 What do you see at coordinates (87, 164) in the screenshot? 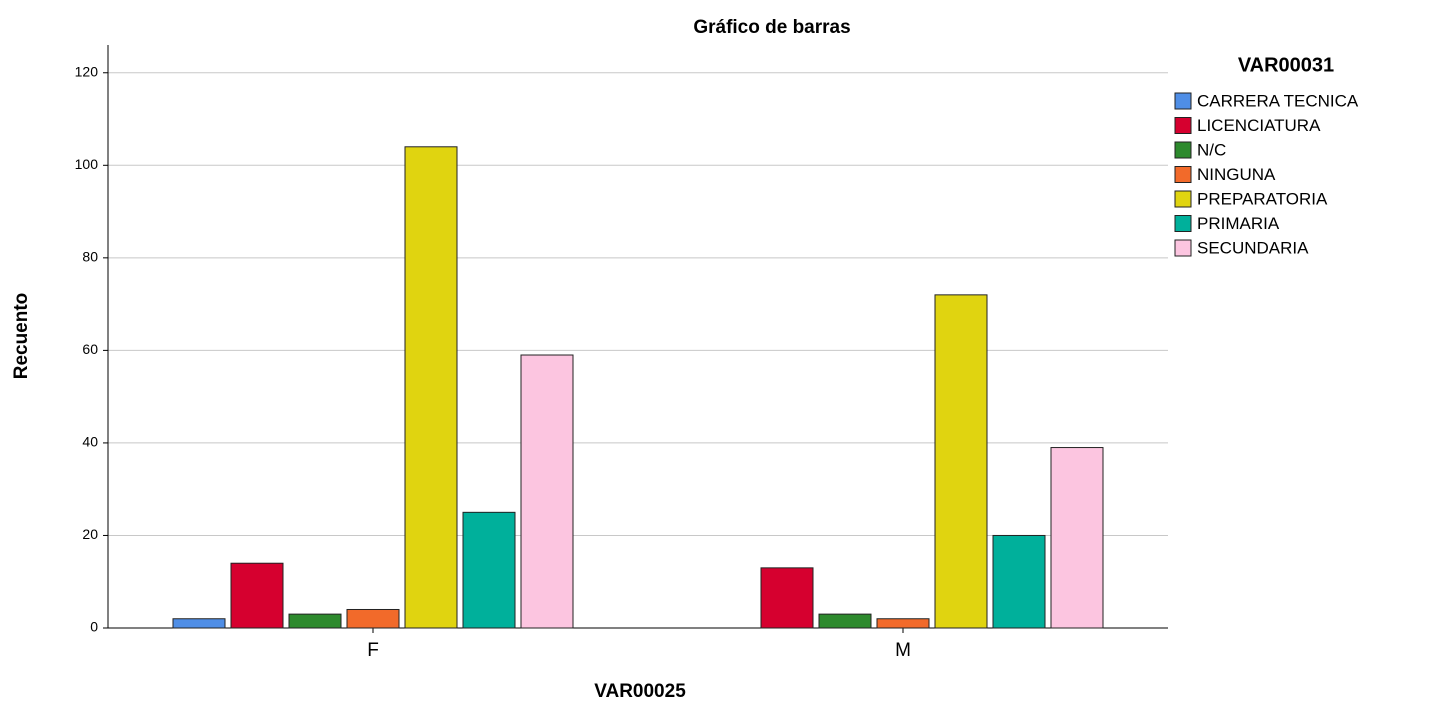
I see `y-tick-label: 100` at bounding box center [87, 164].